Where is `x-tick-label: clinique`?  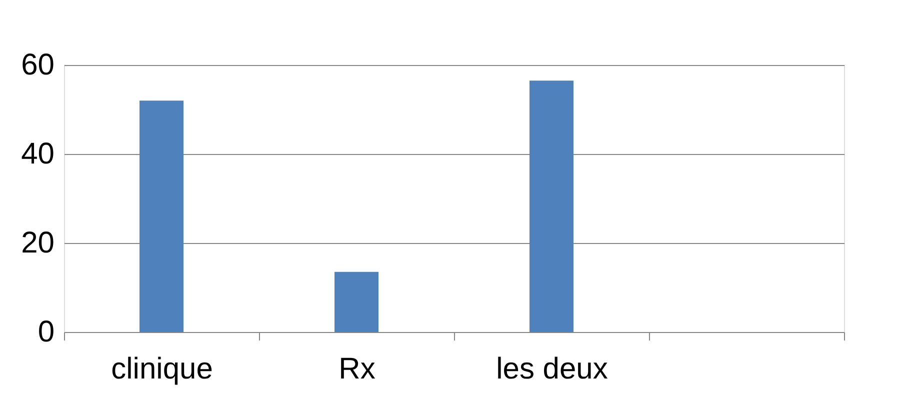
x-tick-label: clinique is located at coordinates (162, 369).